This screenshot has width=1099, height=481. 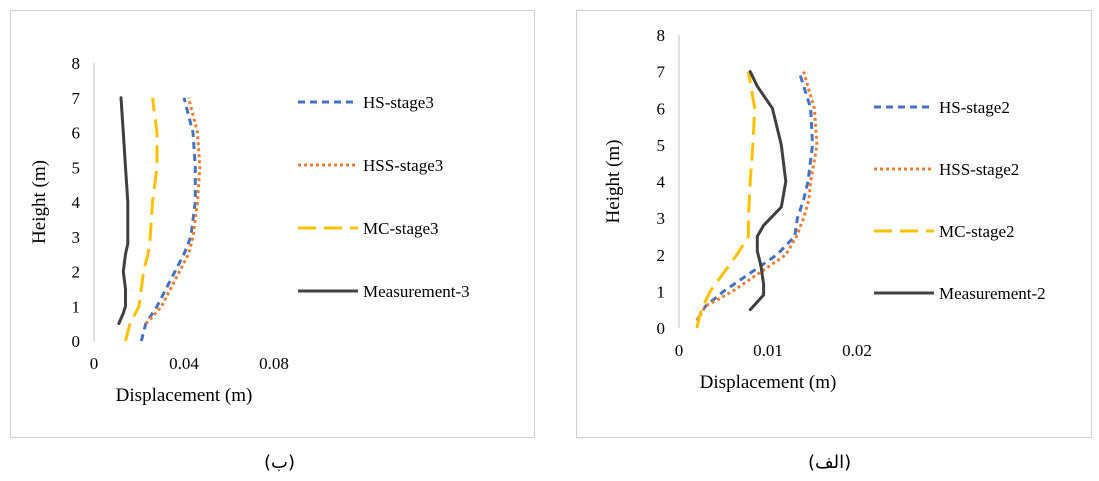 I want to click on series-line-mc-stage2, so click(x=726, y=200).